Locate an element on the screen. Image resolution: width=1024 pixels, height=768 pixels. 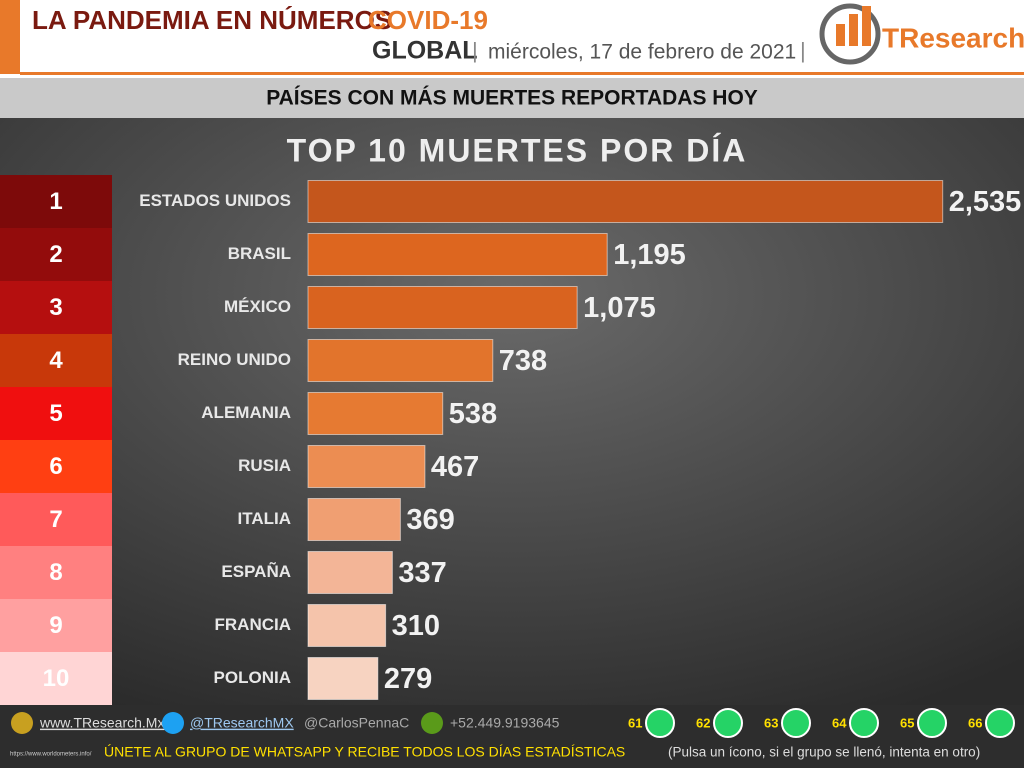
category-label: MÉXICO is located at coordinates (257, 306).